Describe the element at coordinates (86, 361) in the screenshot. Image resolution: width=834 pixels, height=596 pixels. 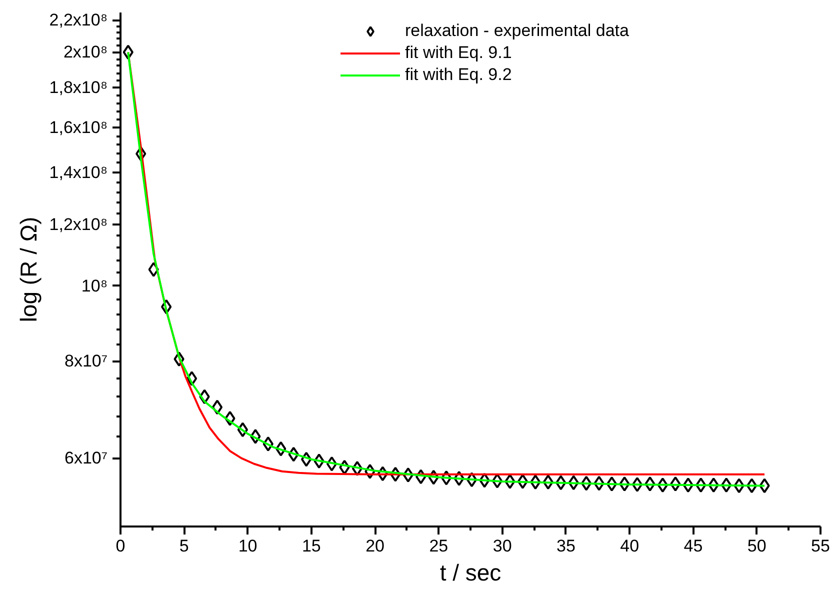
I see `y-tick-label: 8x10⁷` at that location.